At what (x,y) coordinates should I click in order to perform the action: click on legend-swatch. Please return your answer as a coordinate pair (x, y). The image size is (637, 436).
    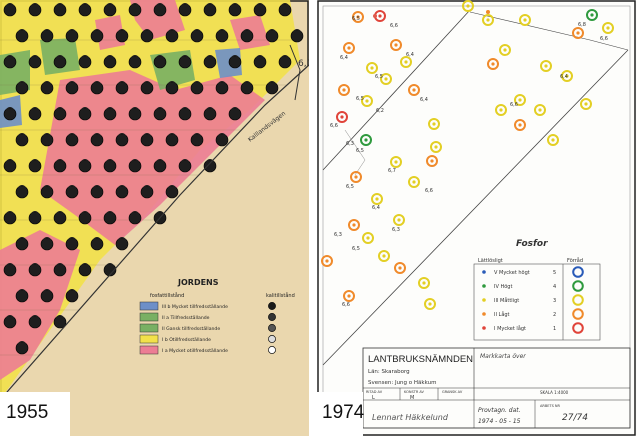
    Looking at the image, I should click on (149, 339).